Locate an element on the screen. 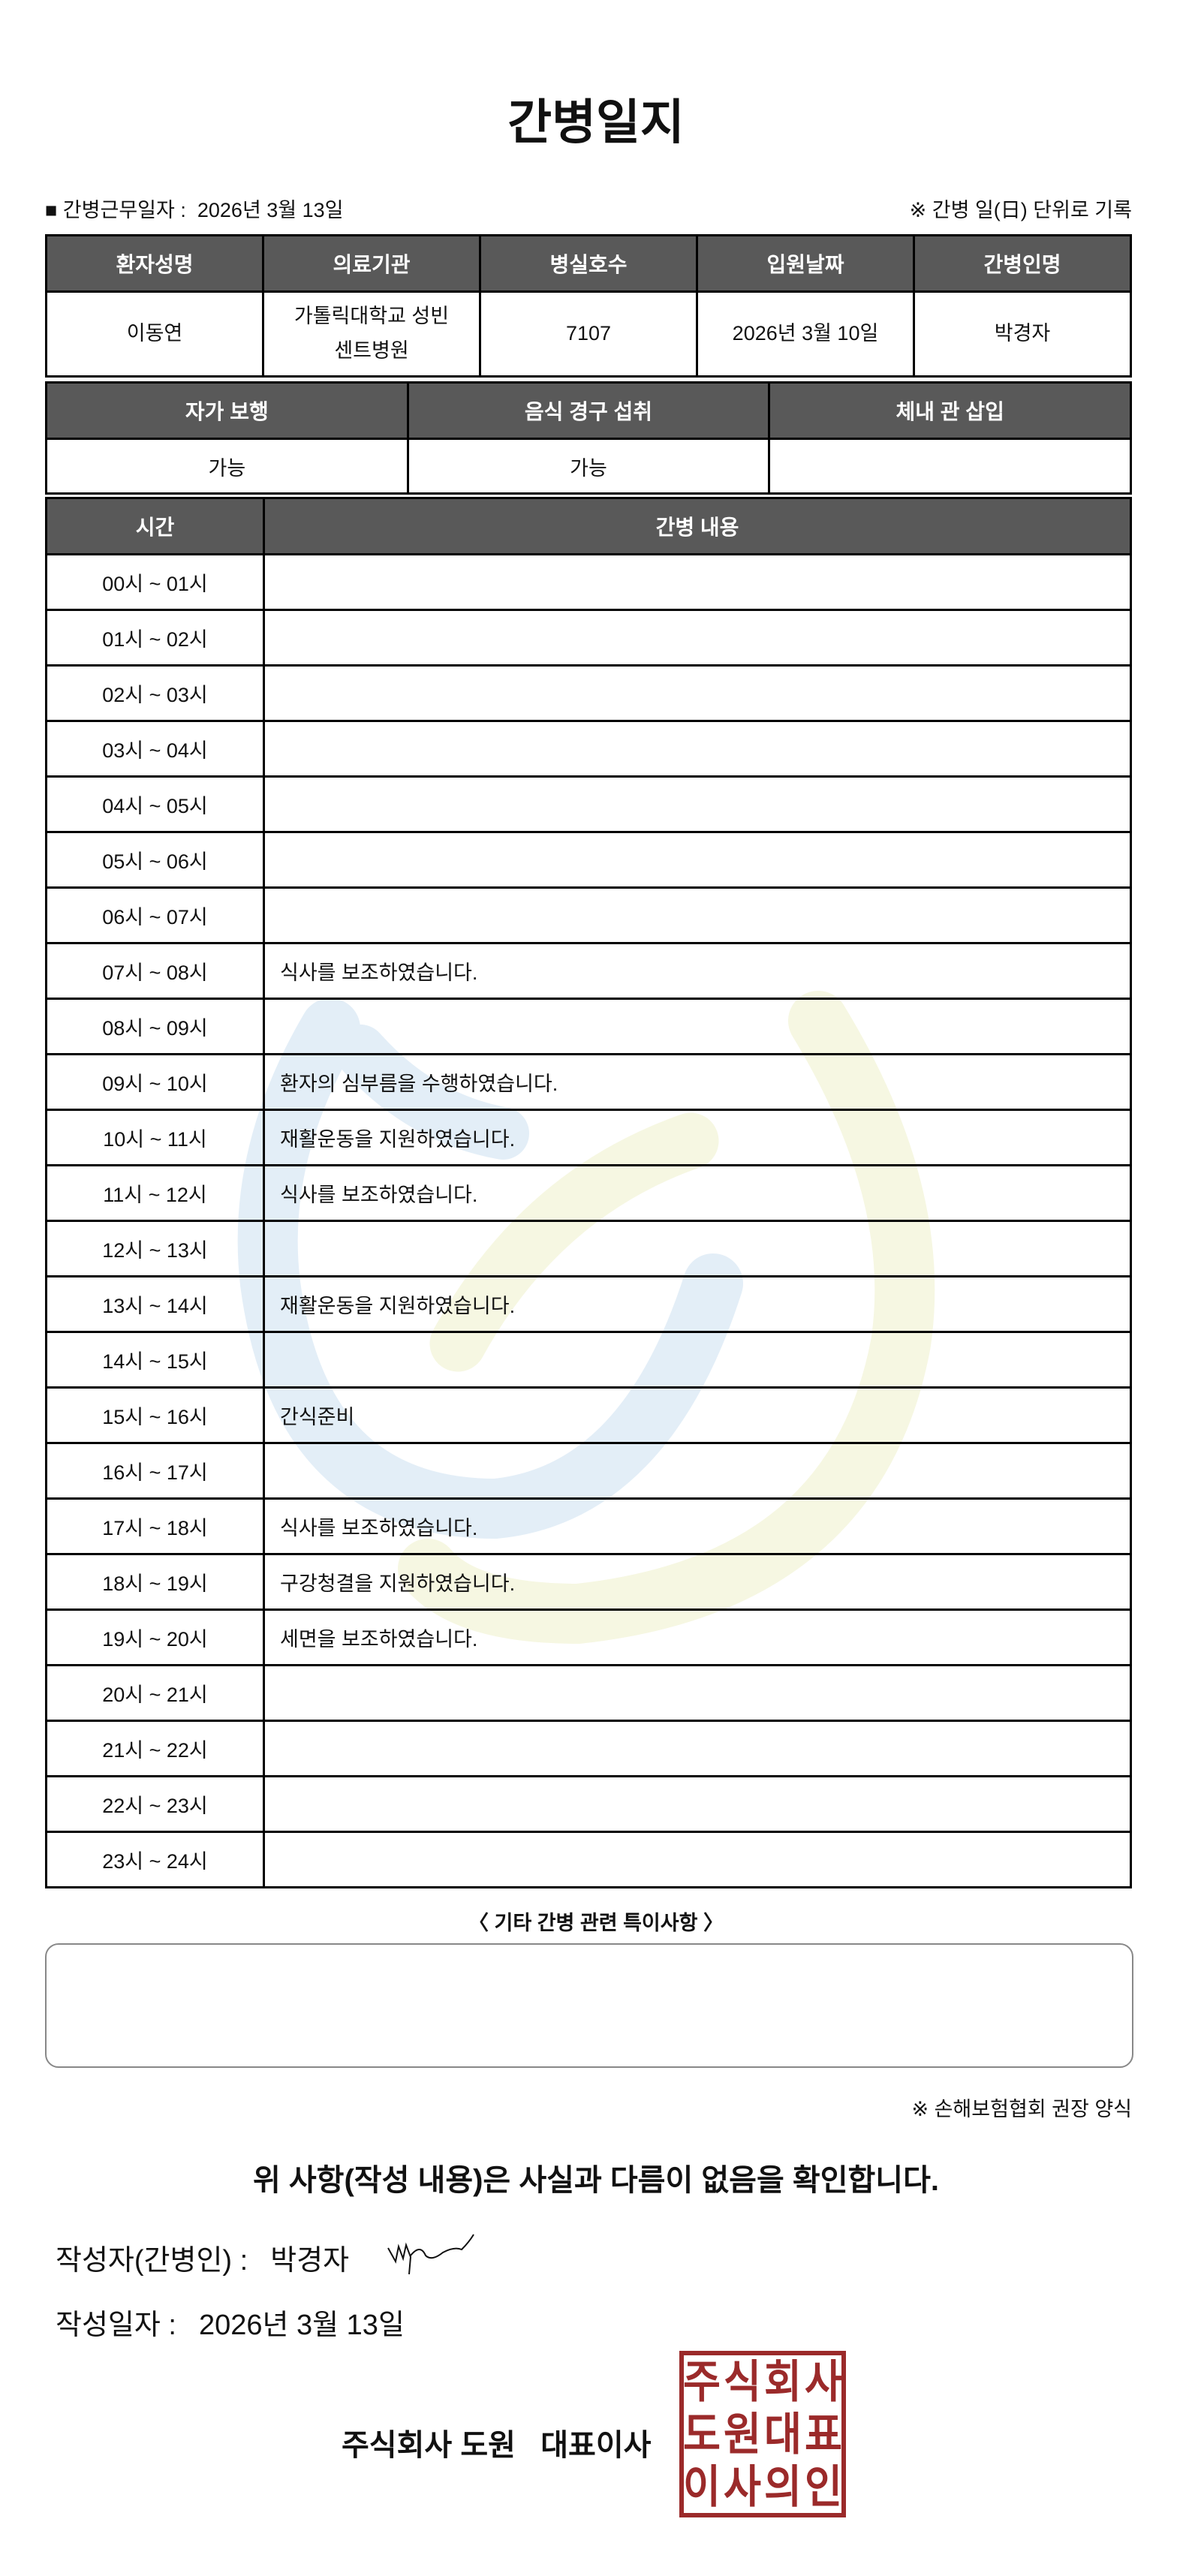 This screenshot has height=2576, width=1192. care-content-cell: 세면을 보조하였습니다. is located at coordinates (697, 1637).